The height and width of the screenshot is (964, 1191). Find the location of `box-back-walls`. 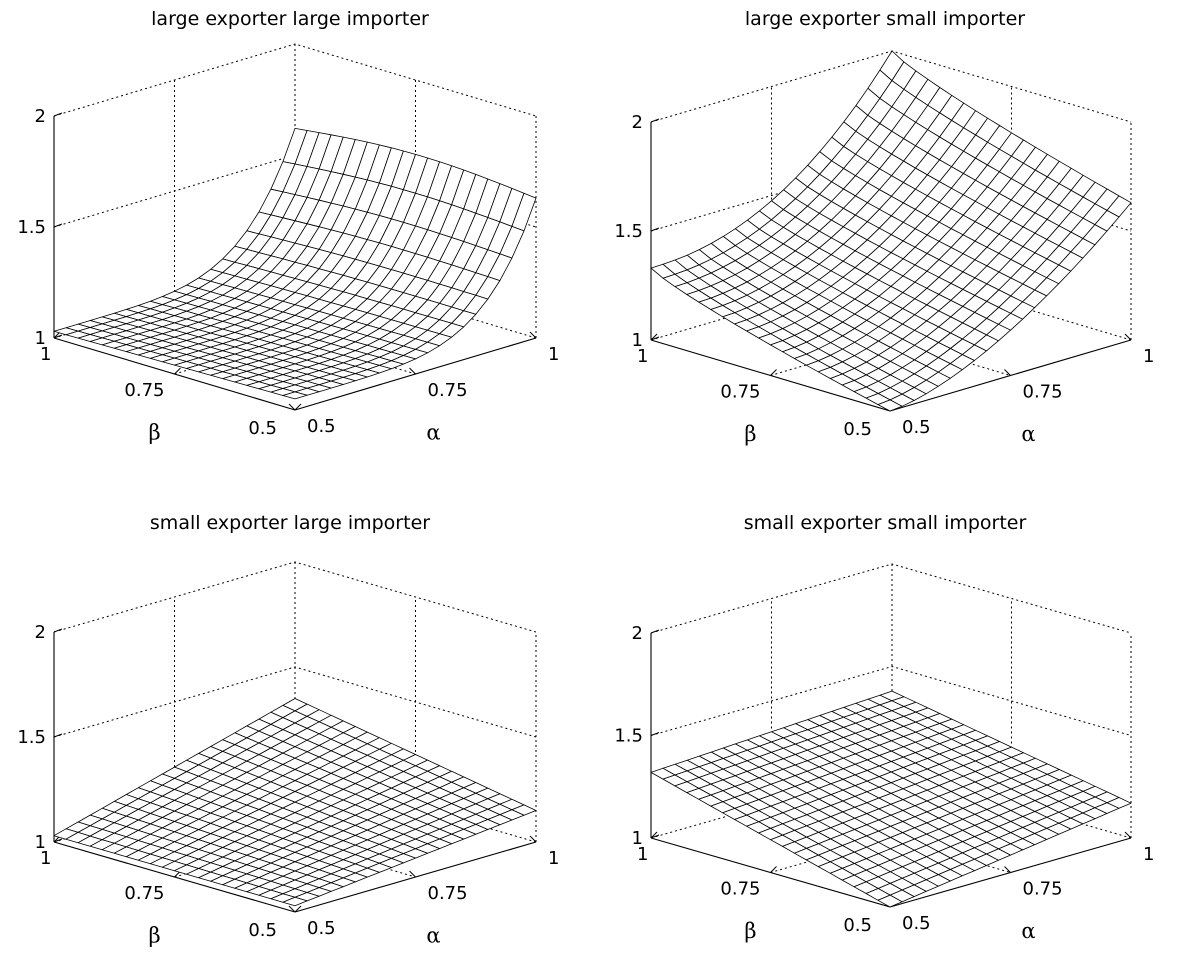

box-back-walls is located at coordinates (891, 598).